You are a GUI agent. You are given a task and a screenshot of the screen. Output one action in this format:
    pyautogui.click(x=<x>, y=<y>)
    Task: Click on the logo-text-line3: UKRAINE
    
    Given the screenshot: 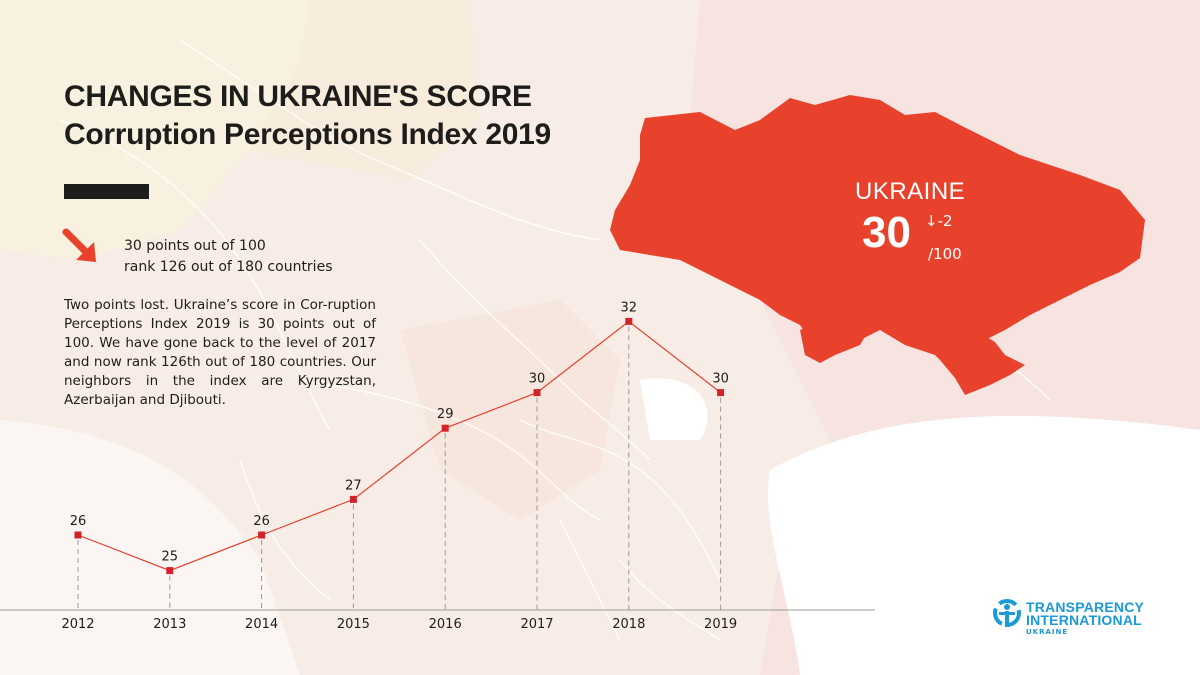 What is the action you would take?
    pyautogui.click(x=1047, y=632)
    